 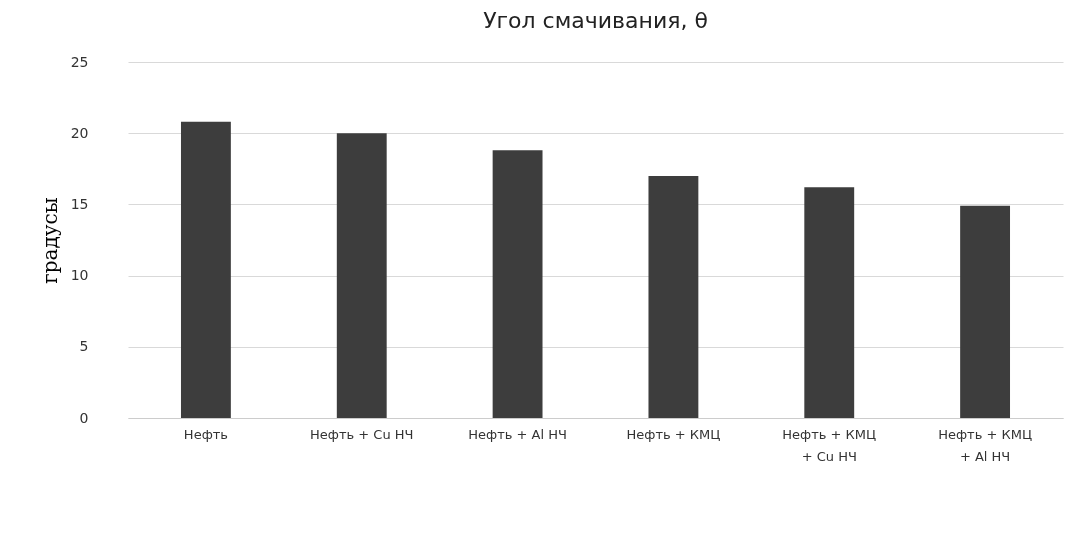 I want to click on x-tick-label: Нефть, so click(x=205, y=434).